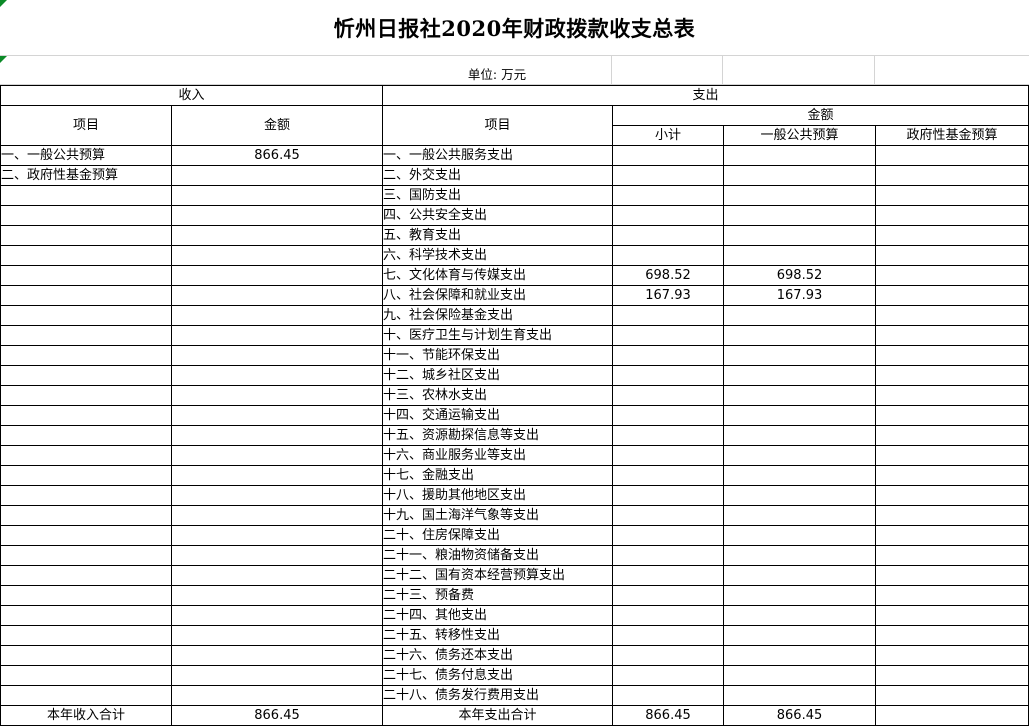 The width and height of the screenshot is (1029, 726). Describe the element at coordinates (498, 315) in the screenshot. I see `expenditure-item-cell: 九、社会保险基金支出` at that location.